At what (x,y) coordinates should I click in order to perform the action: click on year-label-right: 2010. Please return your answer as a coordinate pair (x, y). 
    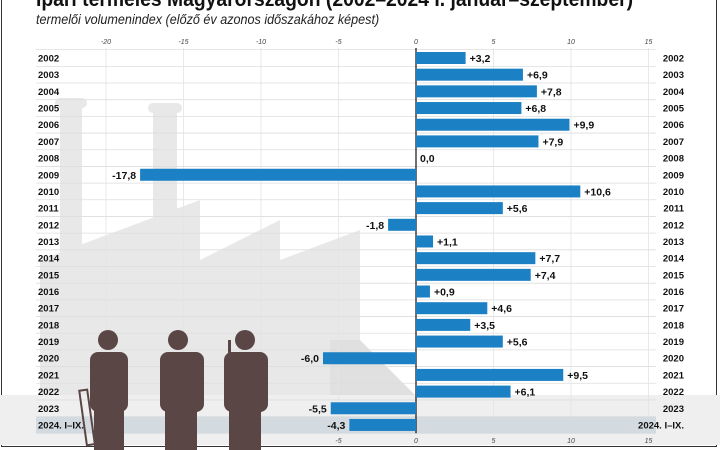
    Looking at the image, I should click on (673, 192).